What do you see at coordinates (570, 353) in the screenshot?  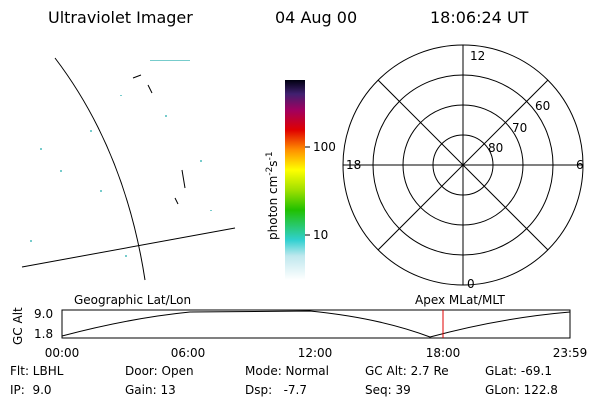 I see `x-tick-label: 23:59` at bounding box center [570, 353].